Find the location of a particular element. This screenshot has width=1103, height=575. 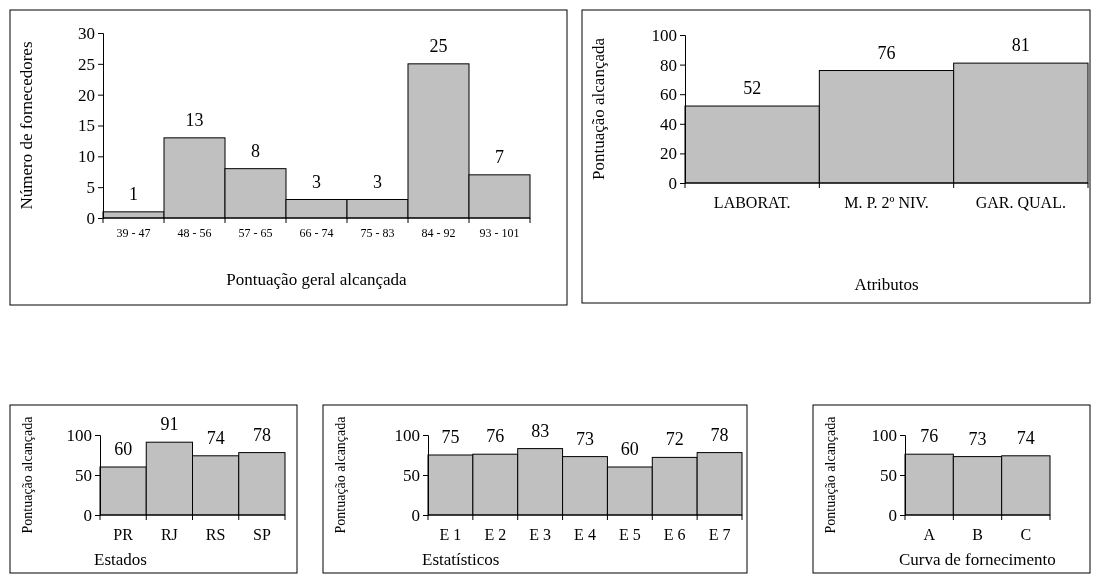

x-tick-label: 66 - 74 is located at coordinates (316, 232).